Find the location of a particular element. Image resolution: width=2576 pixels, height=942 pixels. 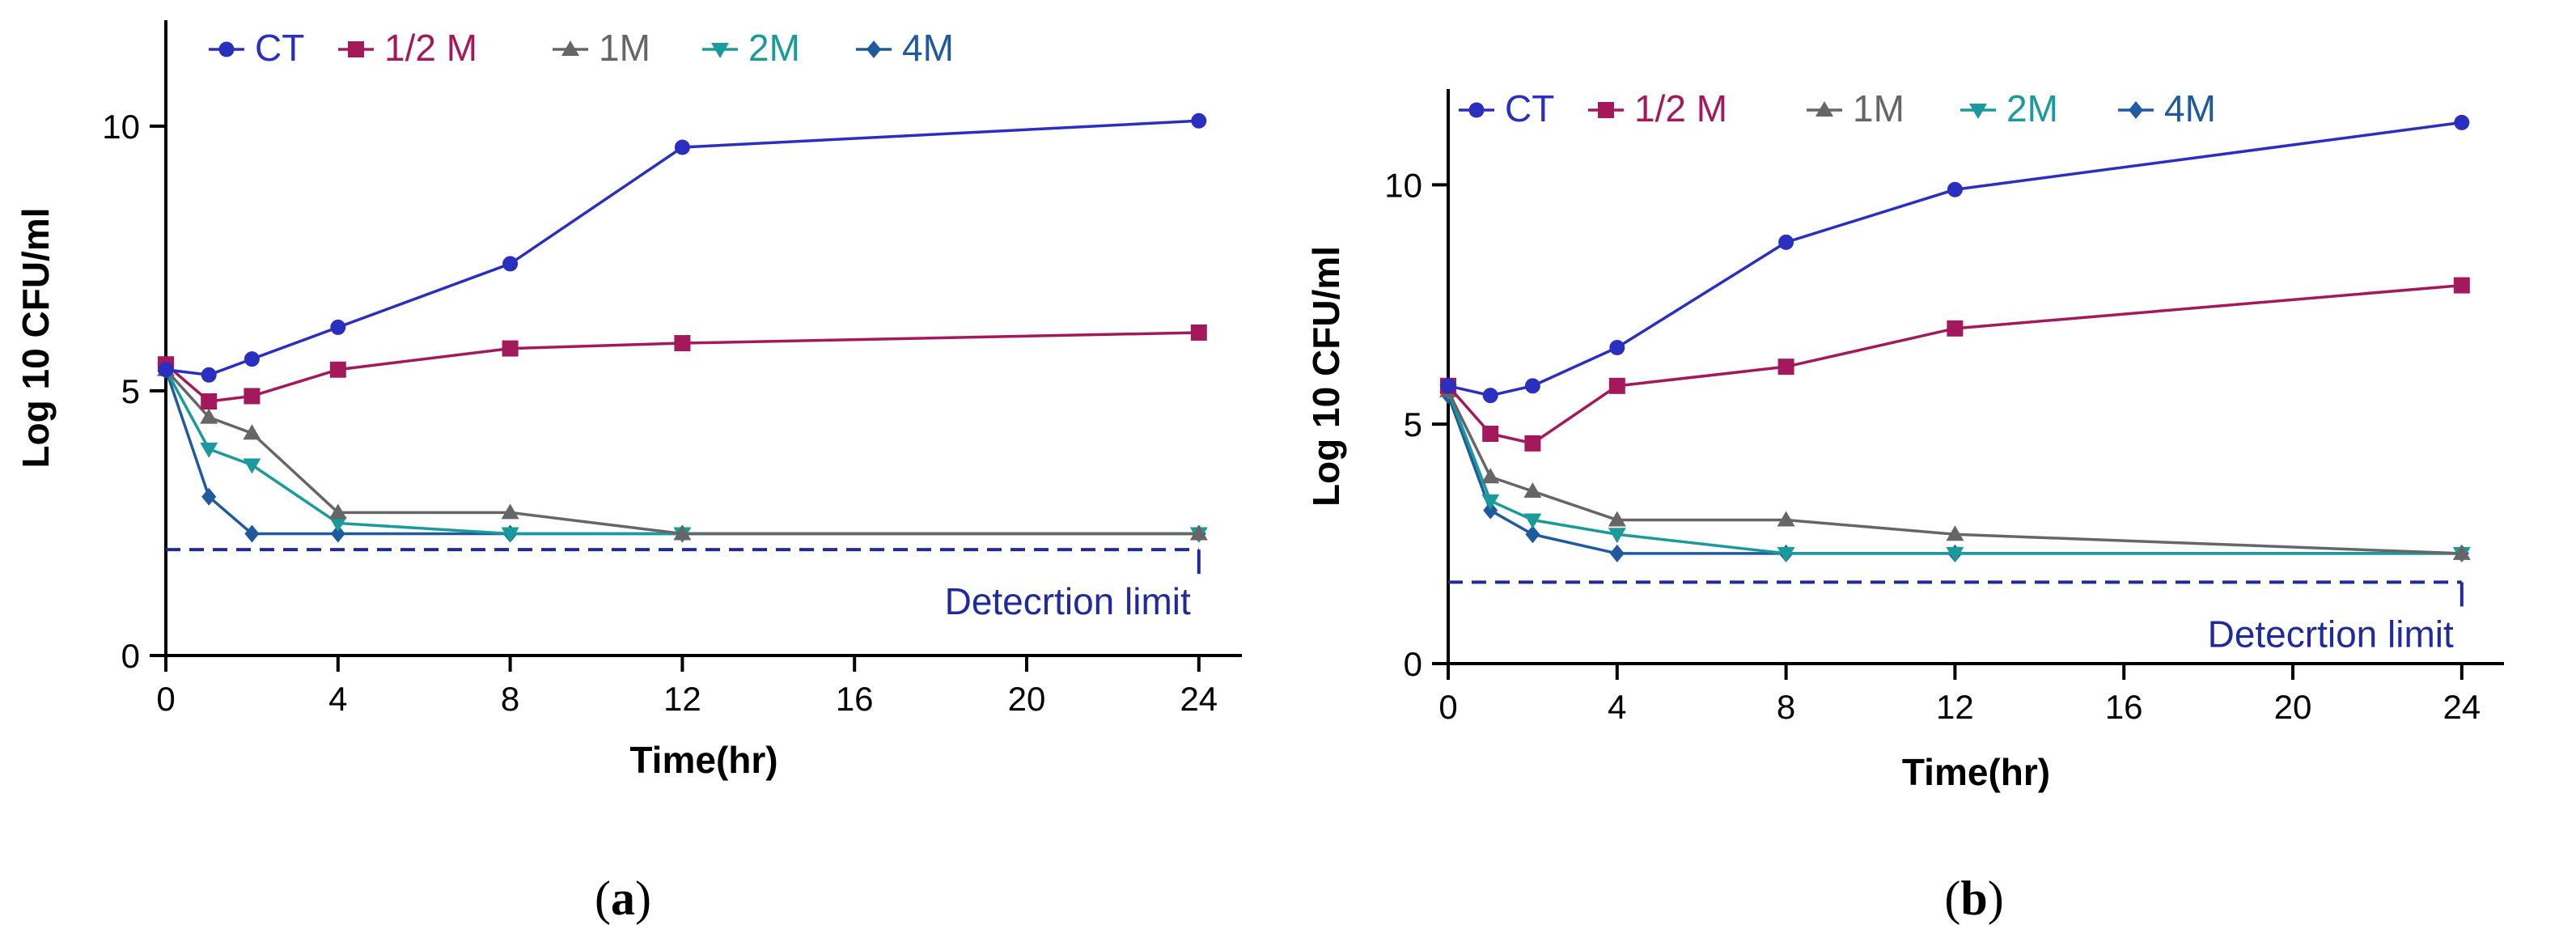

x-tick-label: 20 is located at coordinates (1027, 699).